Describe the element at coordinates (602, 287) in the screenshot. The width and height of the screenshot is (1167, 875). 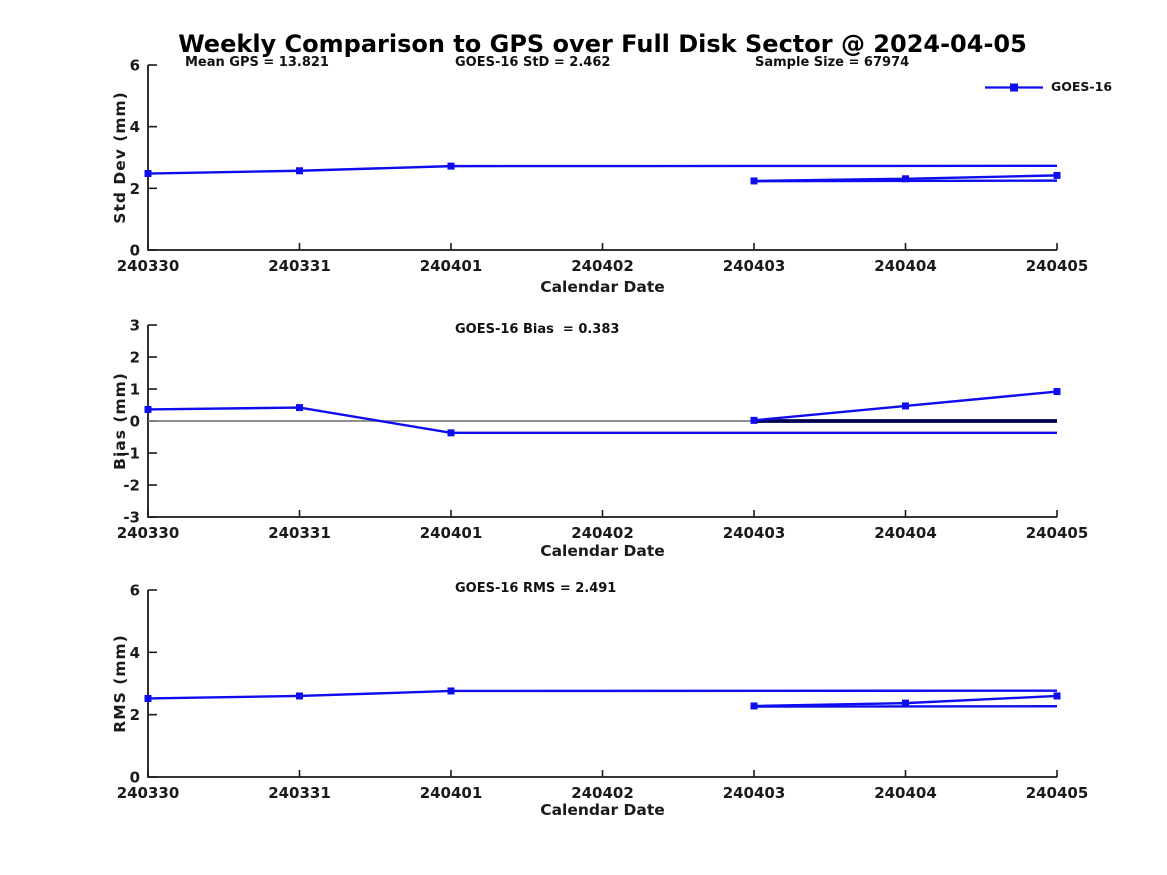
I see `x-axis-label-std: Calendar Date` at that location.